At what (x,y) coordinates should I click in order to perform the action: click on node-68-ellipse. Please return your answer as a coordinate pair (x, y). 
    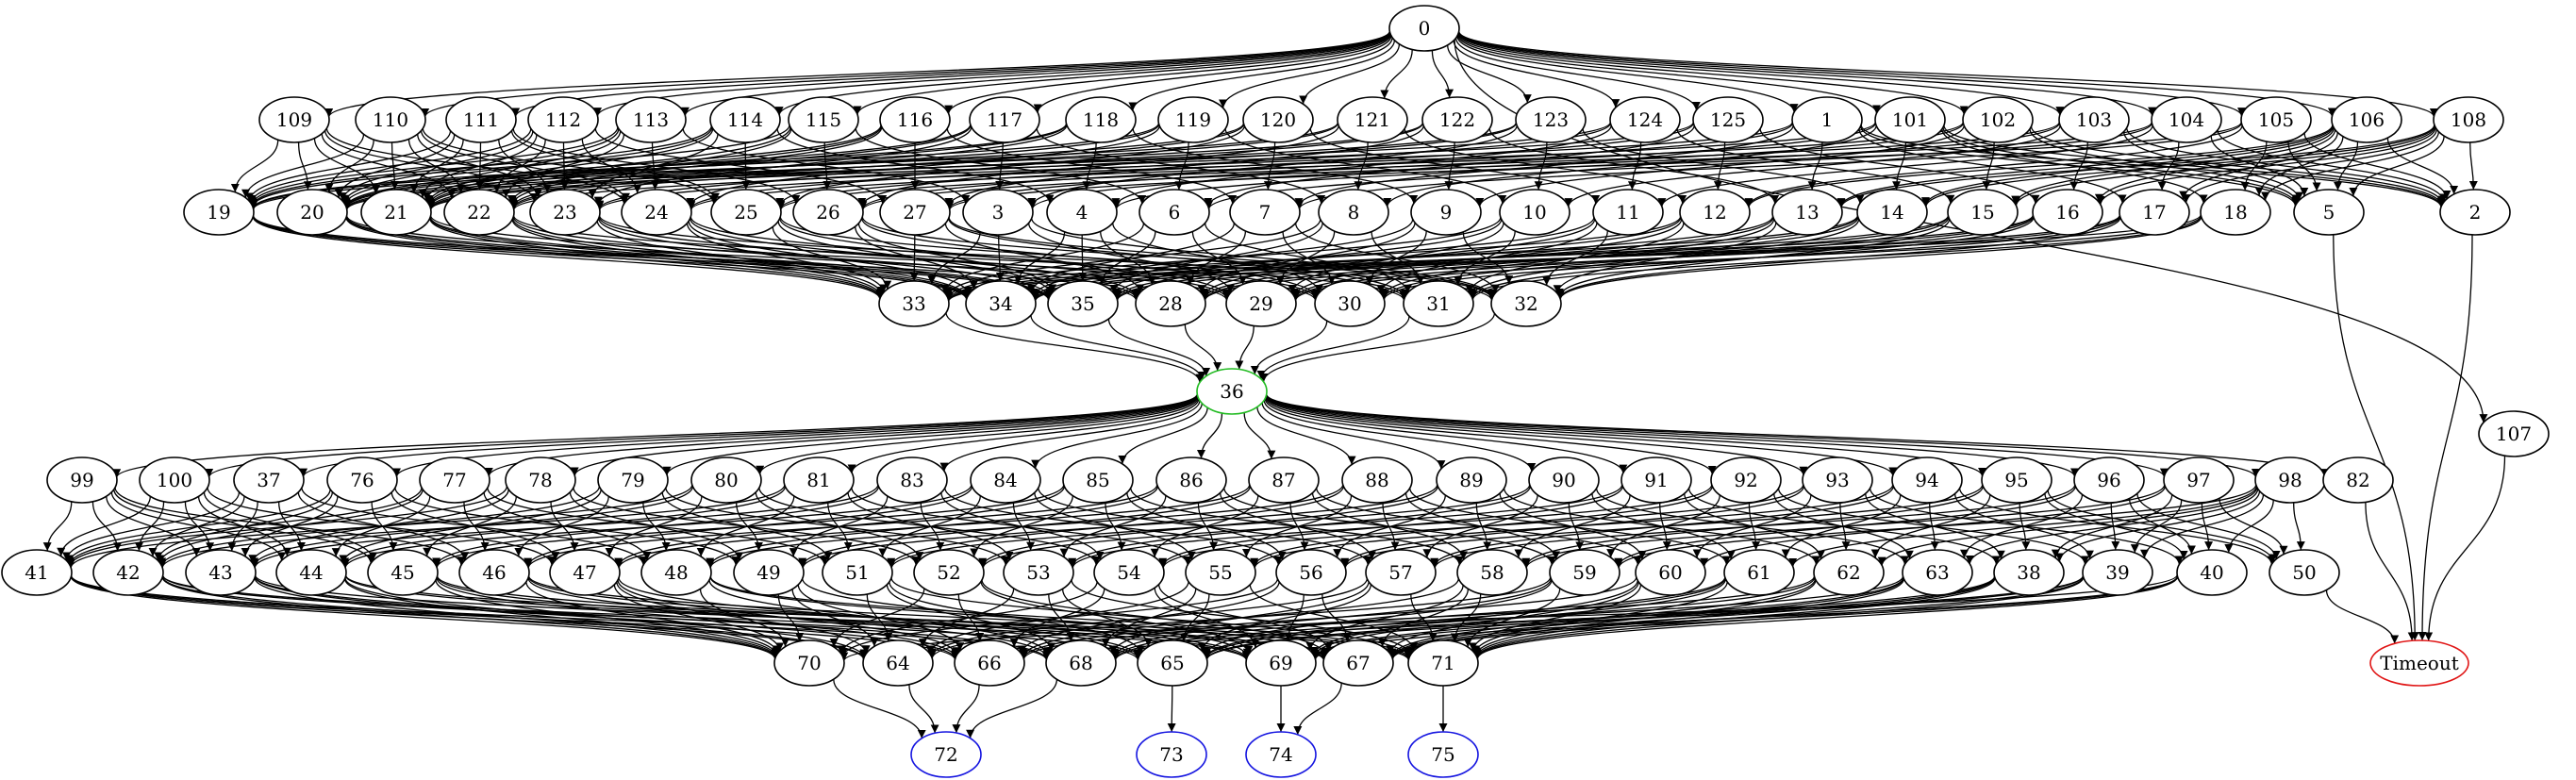
    Looking at the image, I should click on (1081, 663).